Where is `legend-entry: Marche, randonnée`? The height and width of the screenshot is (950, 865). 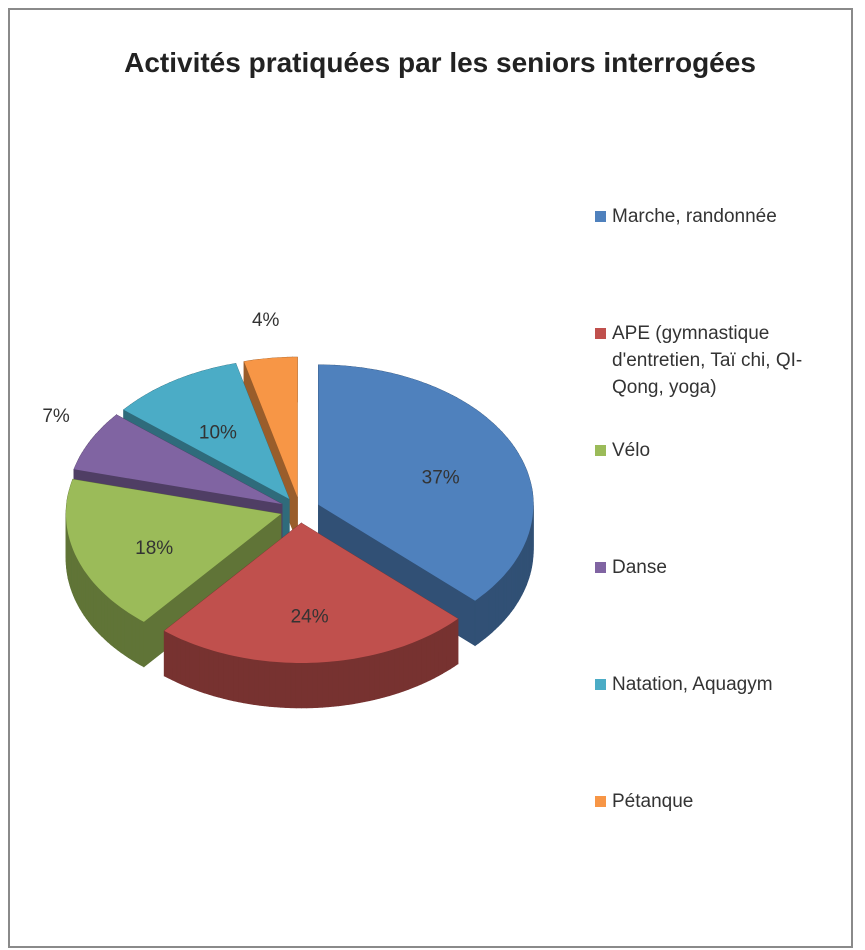
legend-entry: Marche, randonnée is located at coordinates (718, 216).